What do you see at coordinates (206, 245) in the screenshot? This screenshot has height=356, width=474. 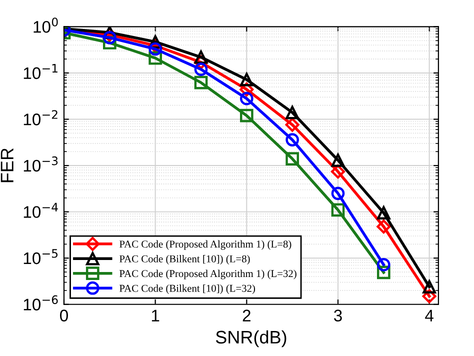 I see `legend-label: PAC Code (Proposed Algorithm 1) (L=8)` at bounding box center [206, 245].